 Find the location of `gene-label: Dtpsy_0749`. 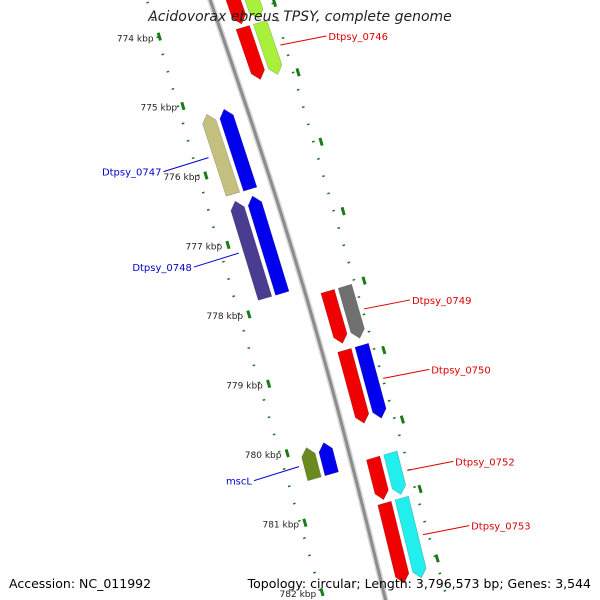

gene-label: Dtpsy_0749 is located at coordinates (442, 301).